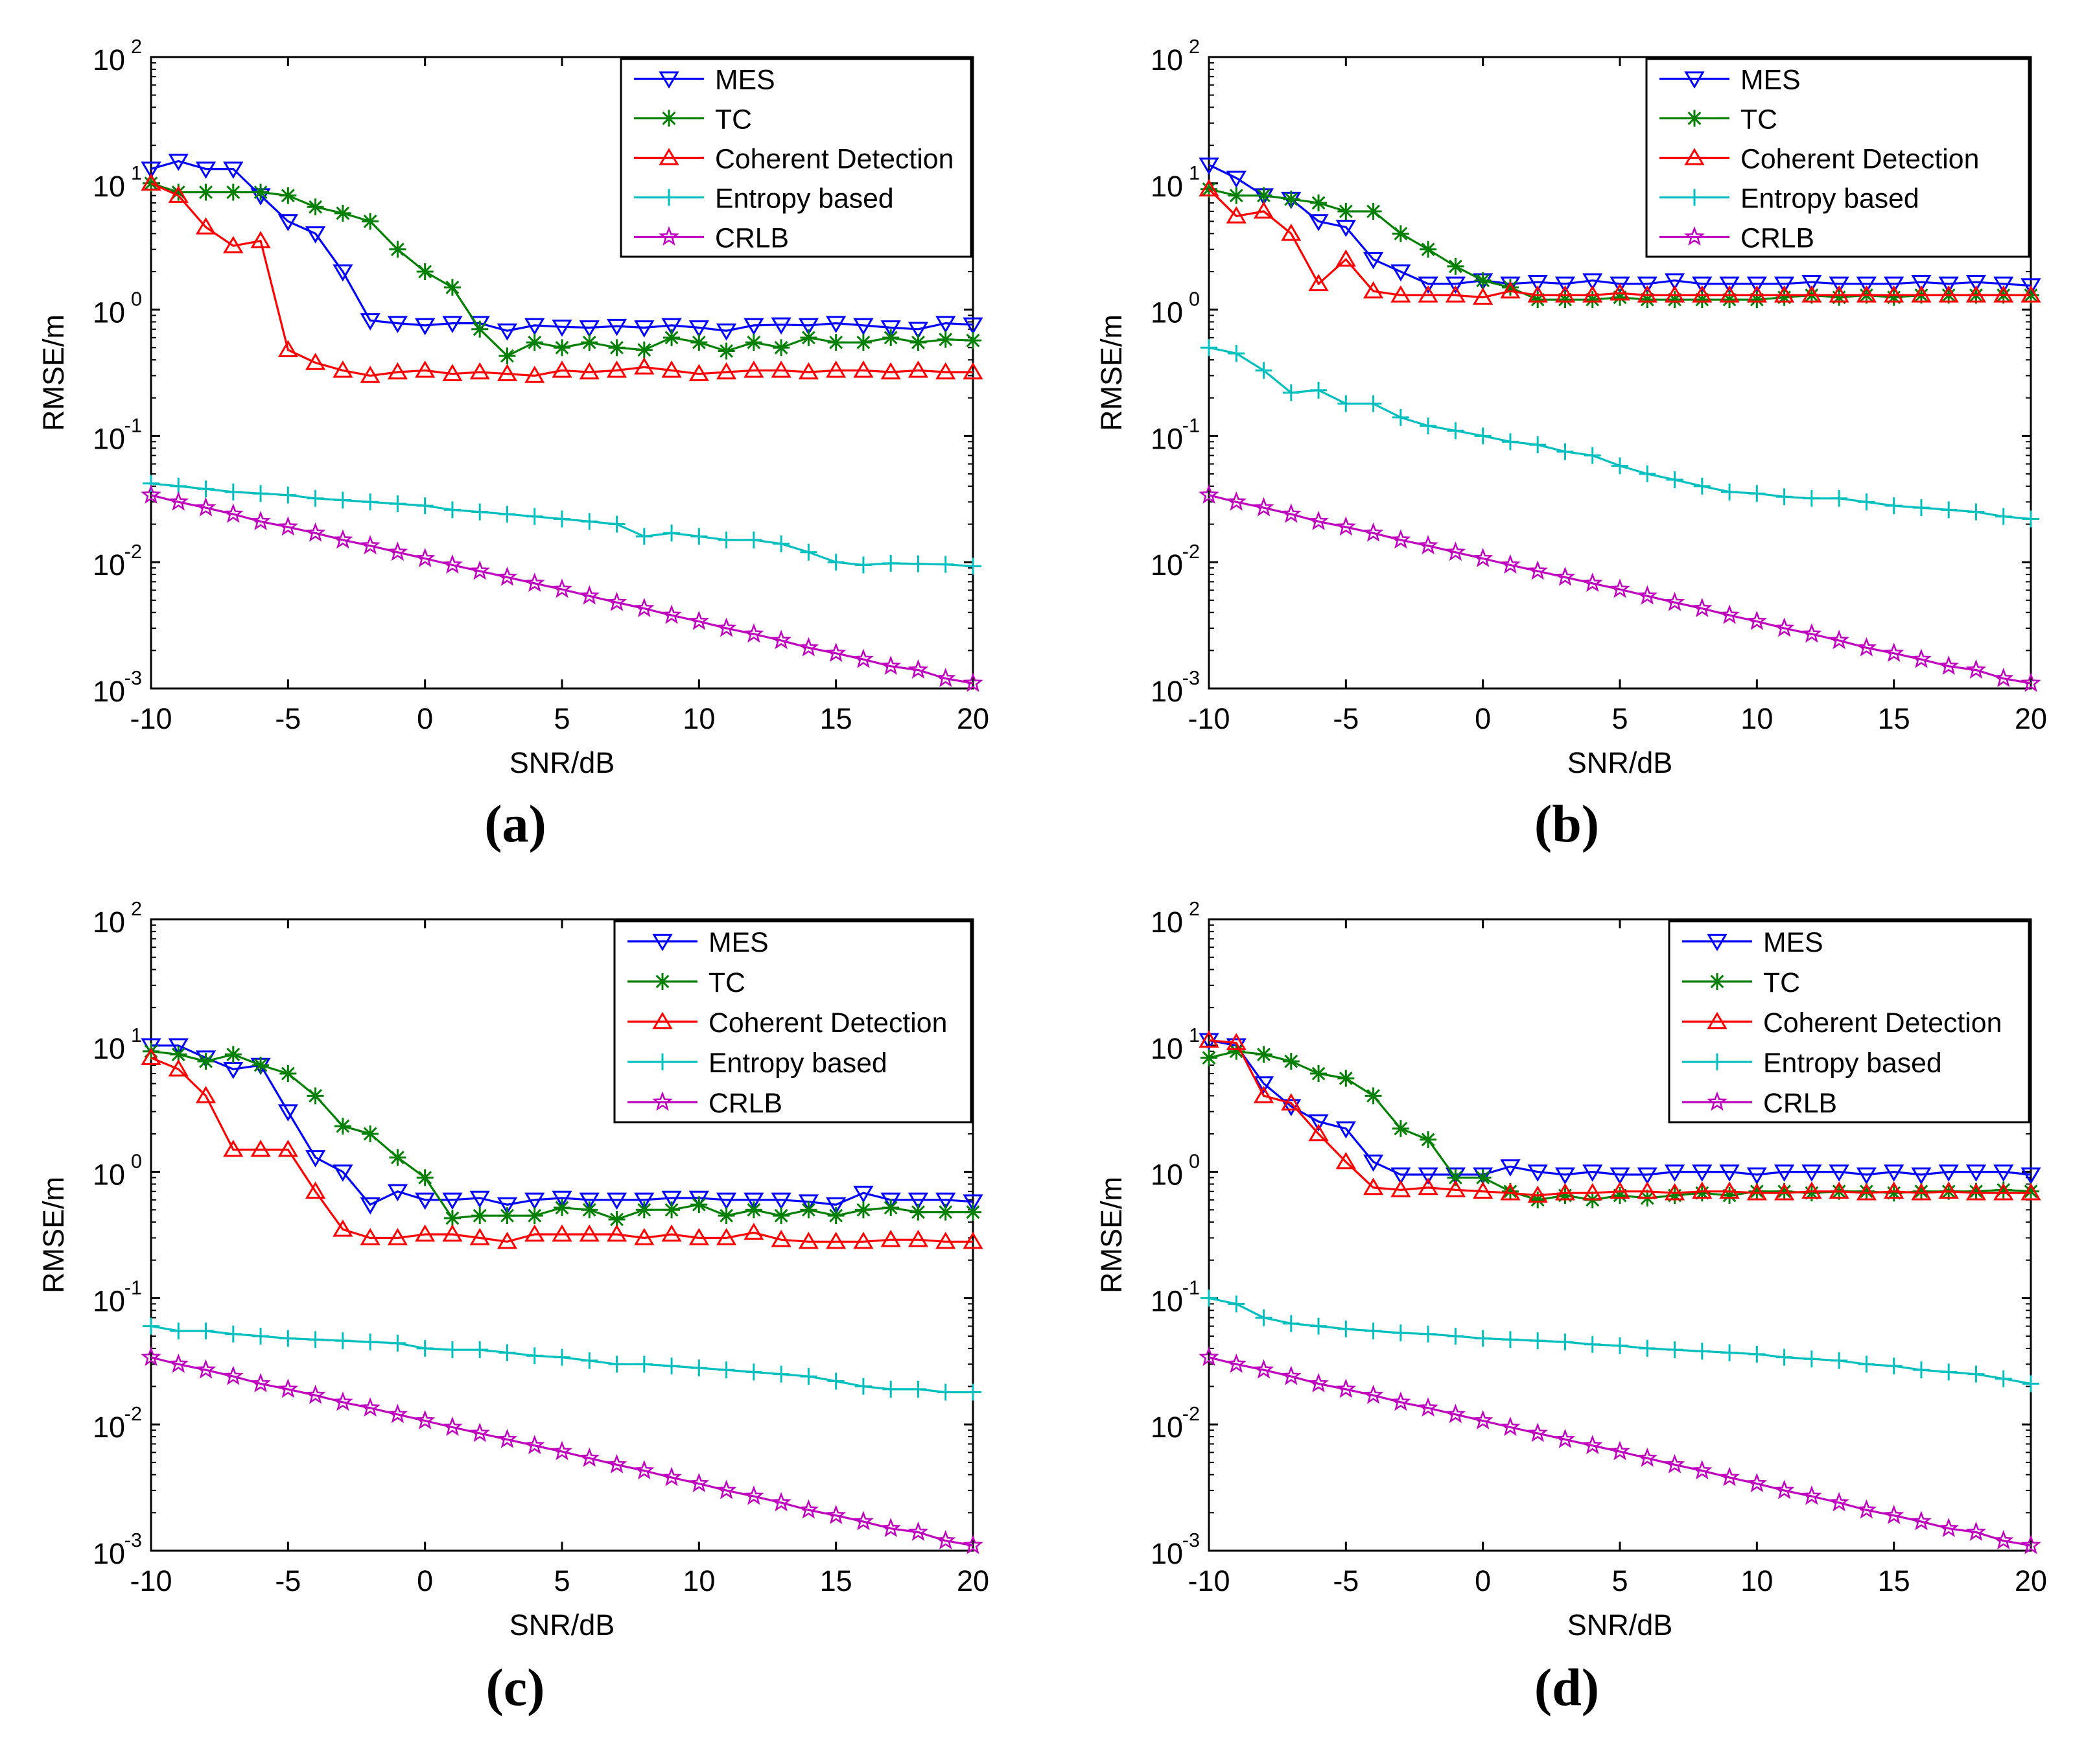 This screenshot has width=2073, height=1764. Describe the element at coordinates (133, 1414) in the screenshot. I see `y-tick-exponent: -2` at that location.